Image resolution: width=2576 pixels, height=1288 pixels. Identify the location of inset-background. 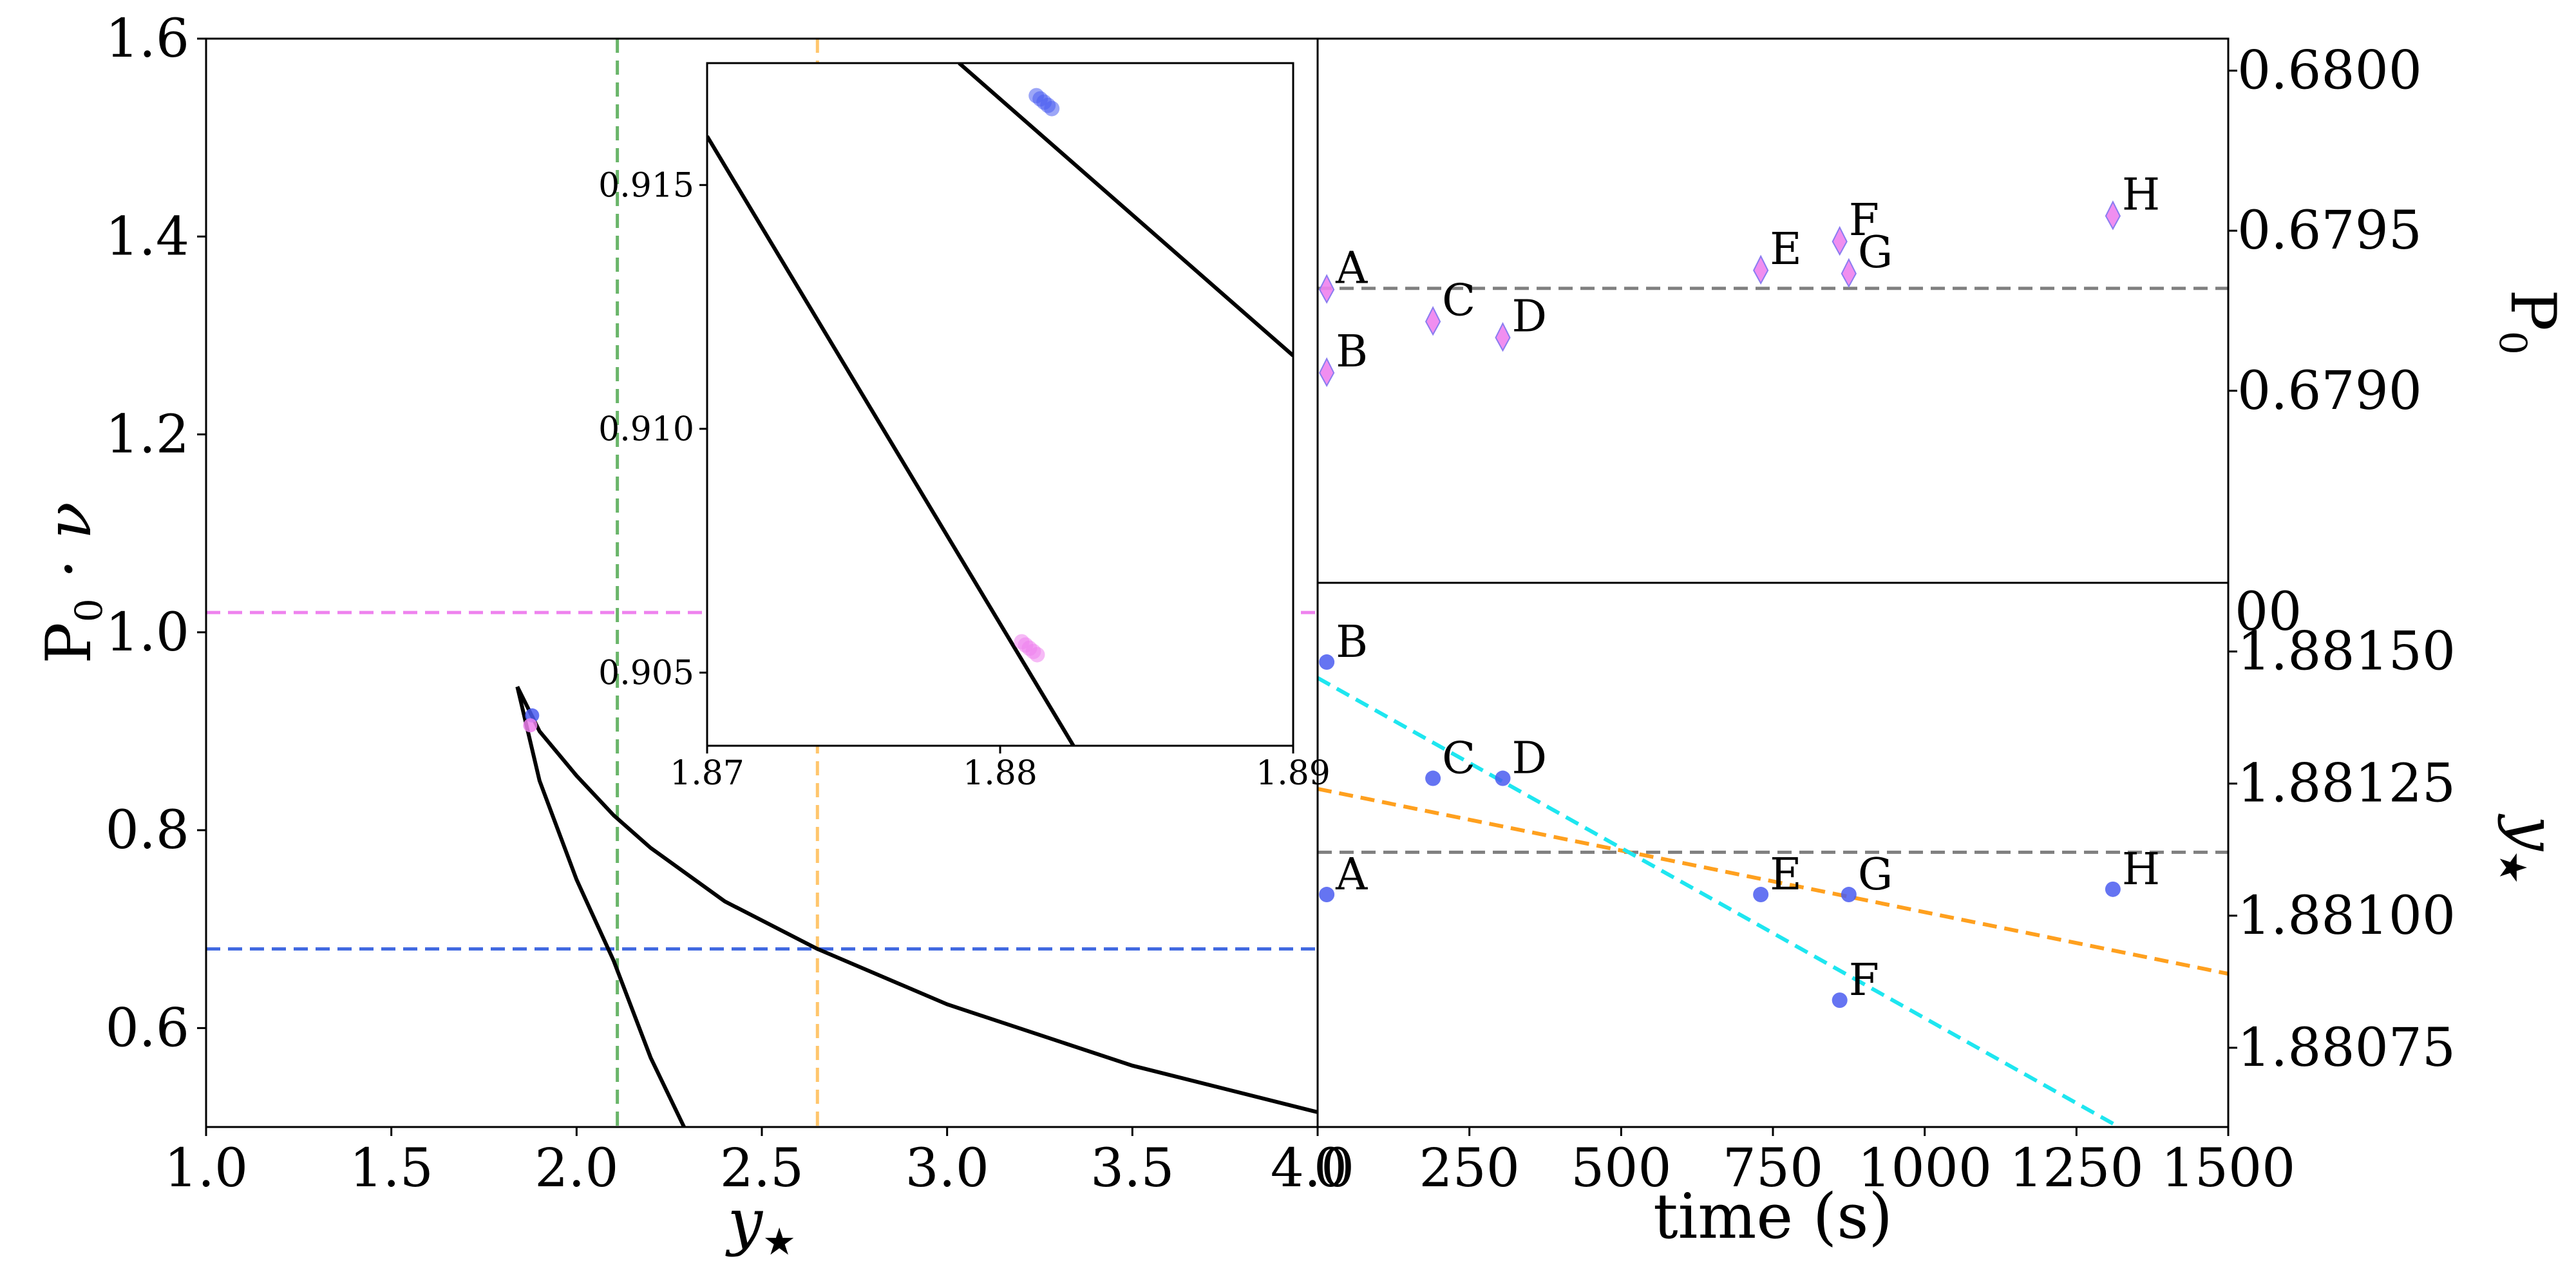
(1000, 404).